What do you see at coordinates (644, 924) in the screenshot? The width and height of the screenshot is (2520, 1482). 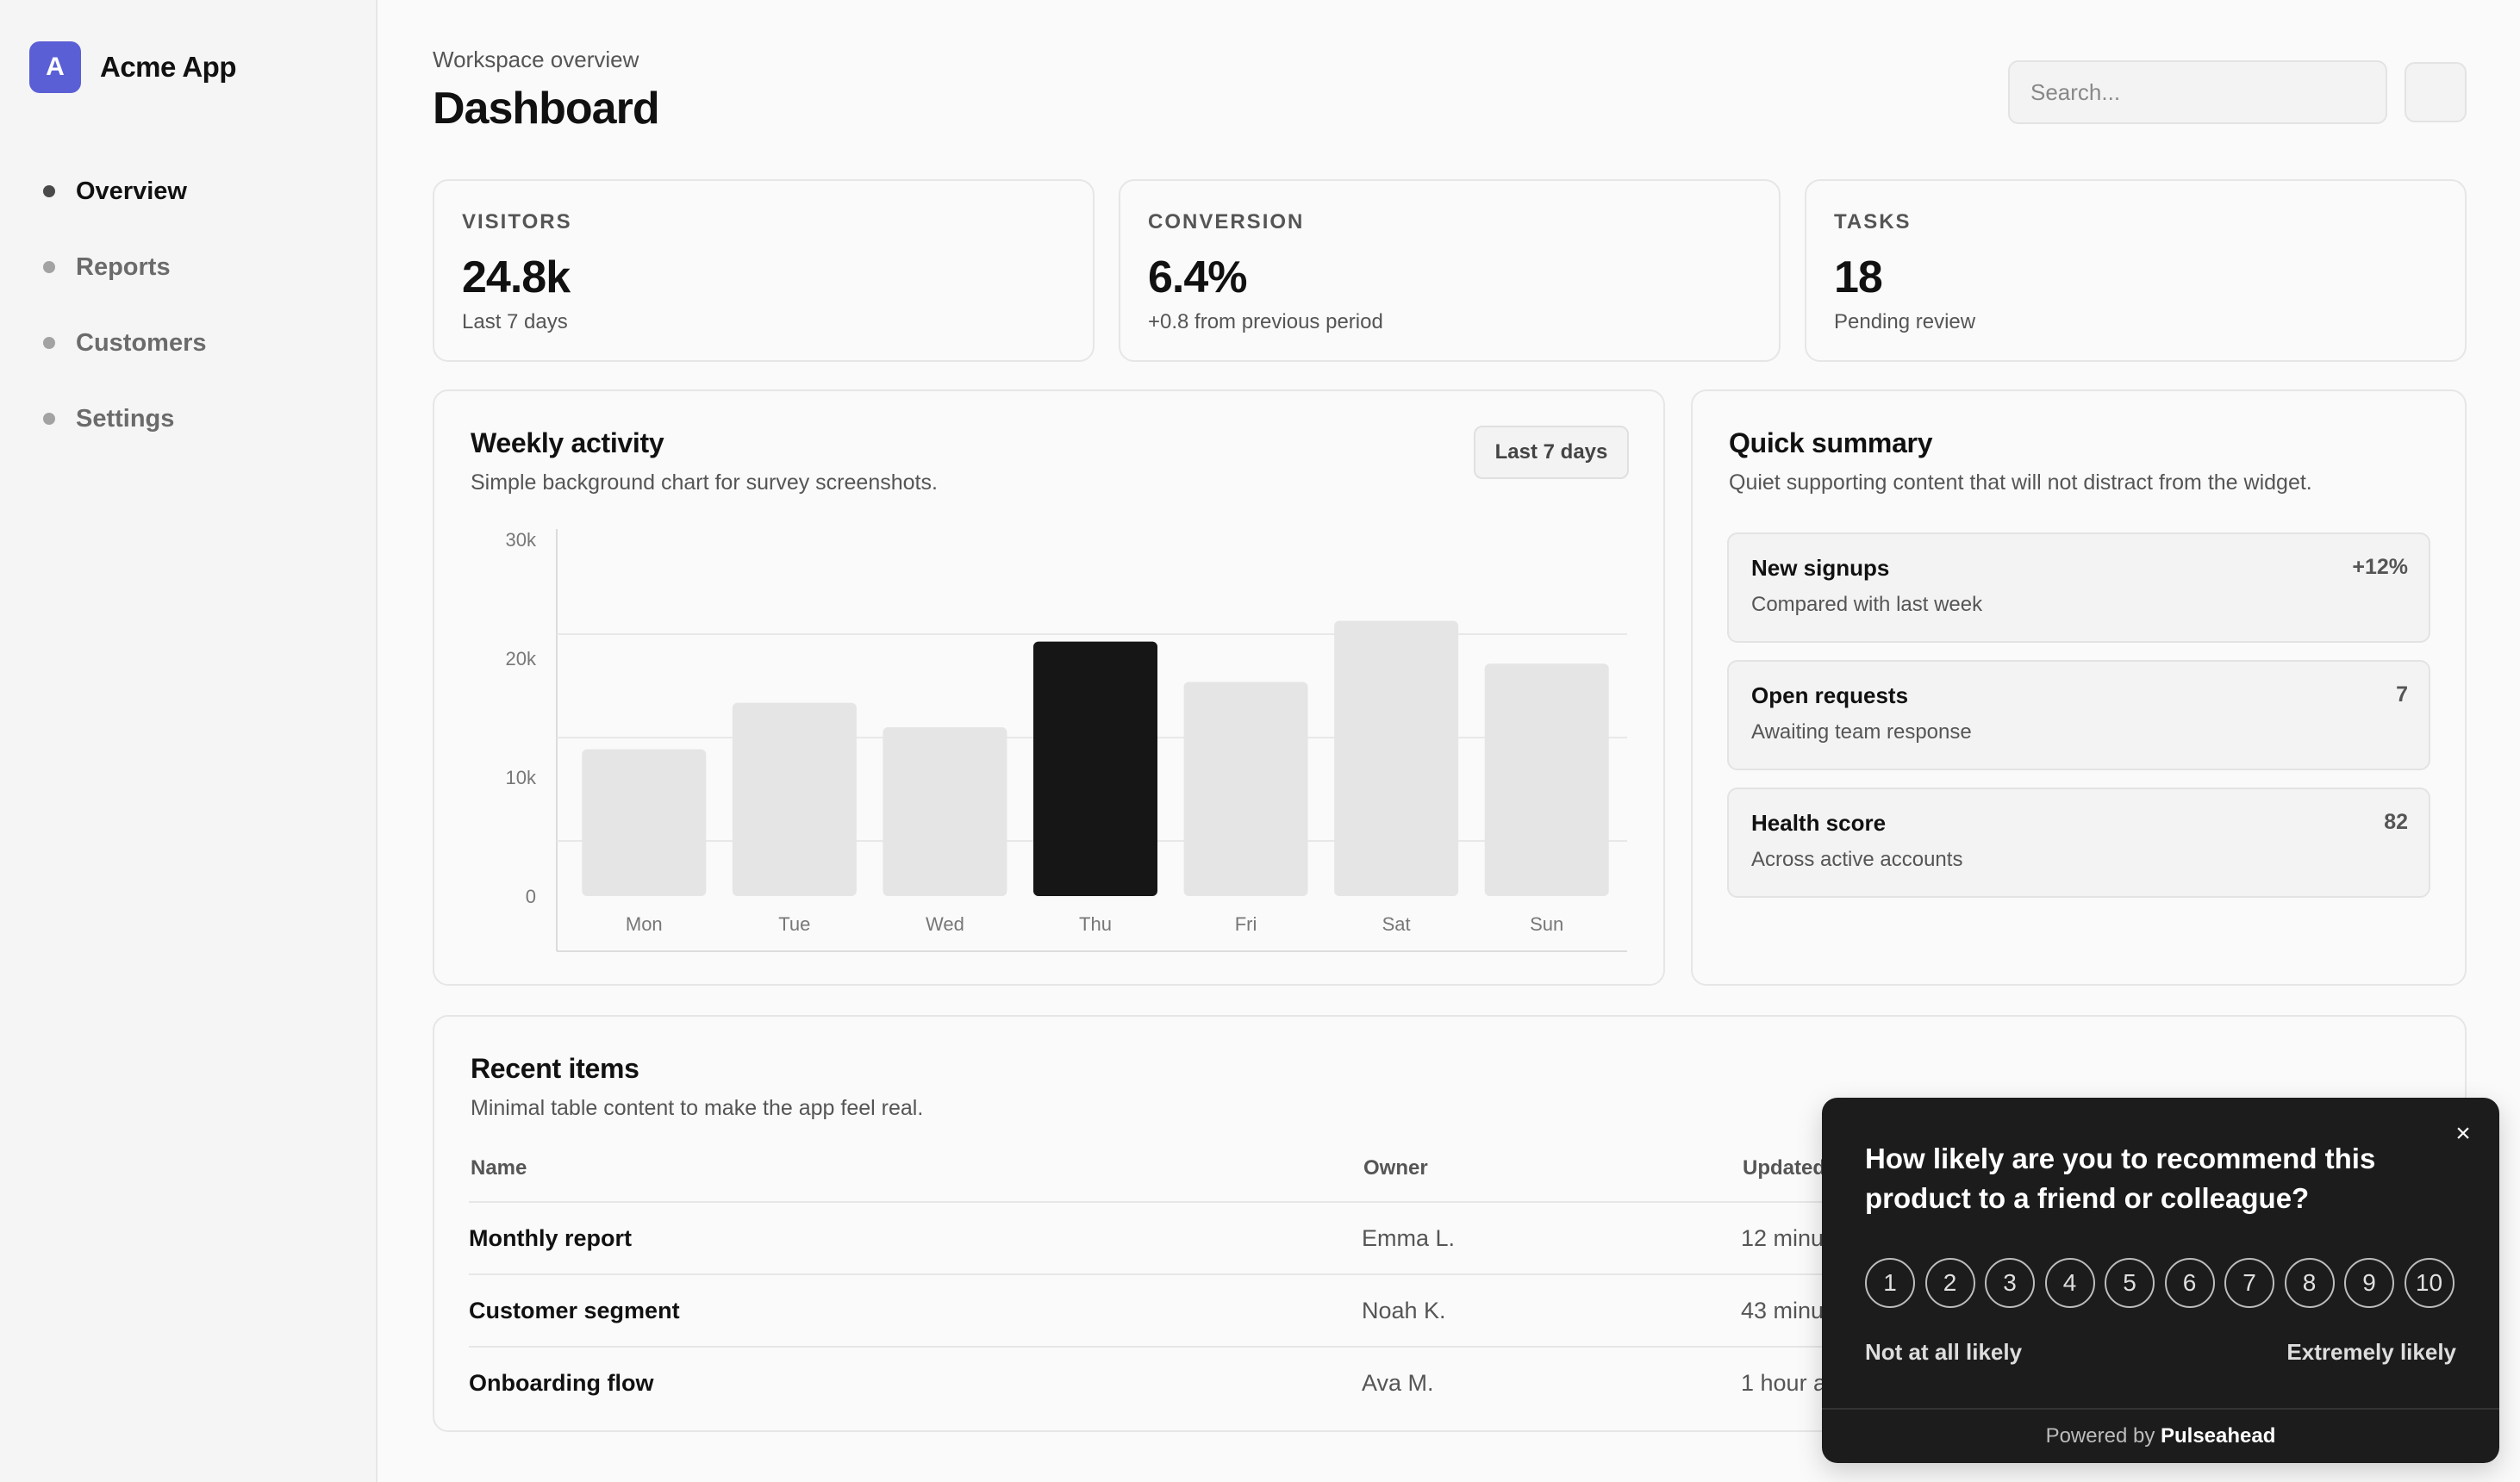 I see `x-tick-label: Mon` at bounding box center [644, 924].